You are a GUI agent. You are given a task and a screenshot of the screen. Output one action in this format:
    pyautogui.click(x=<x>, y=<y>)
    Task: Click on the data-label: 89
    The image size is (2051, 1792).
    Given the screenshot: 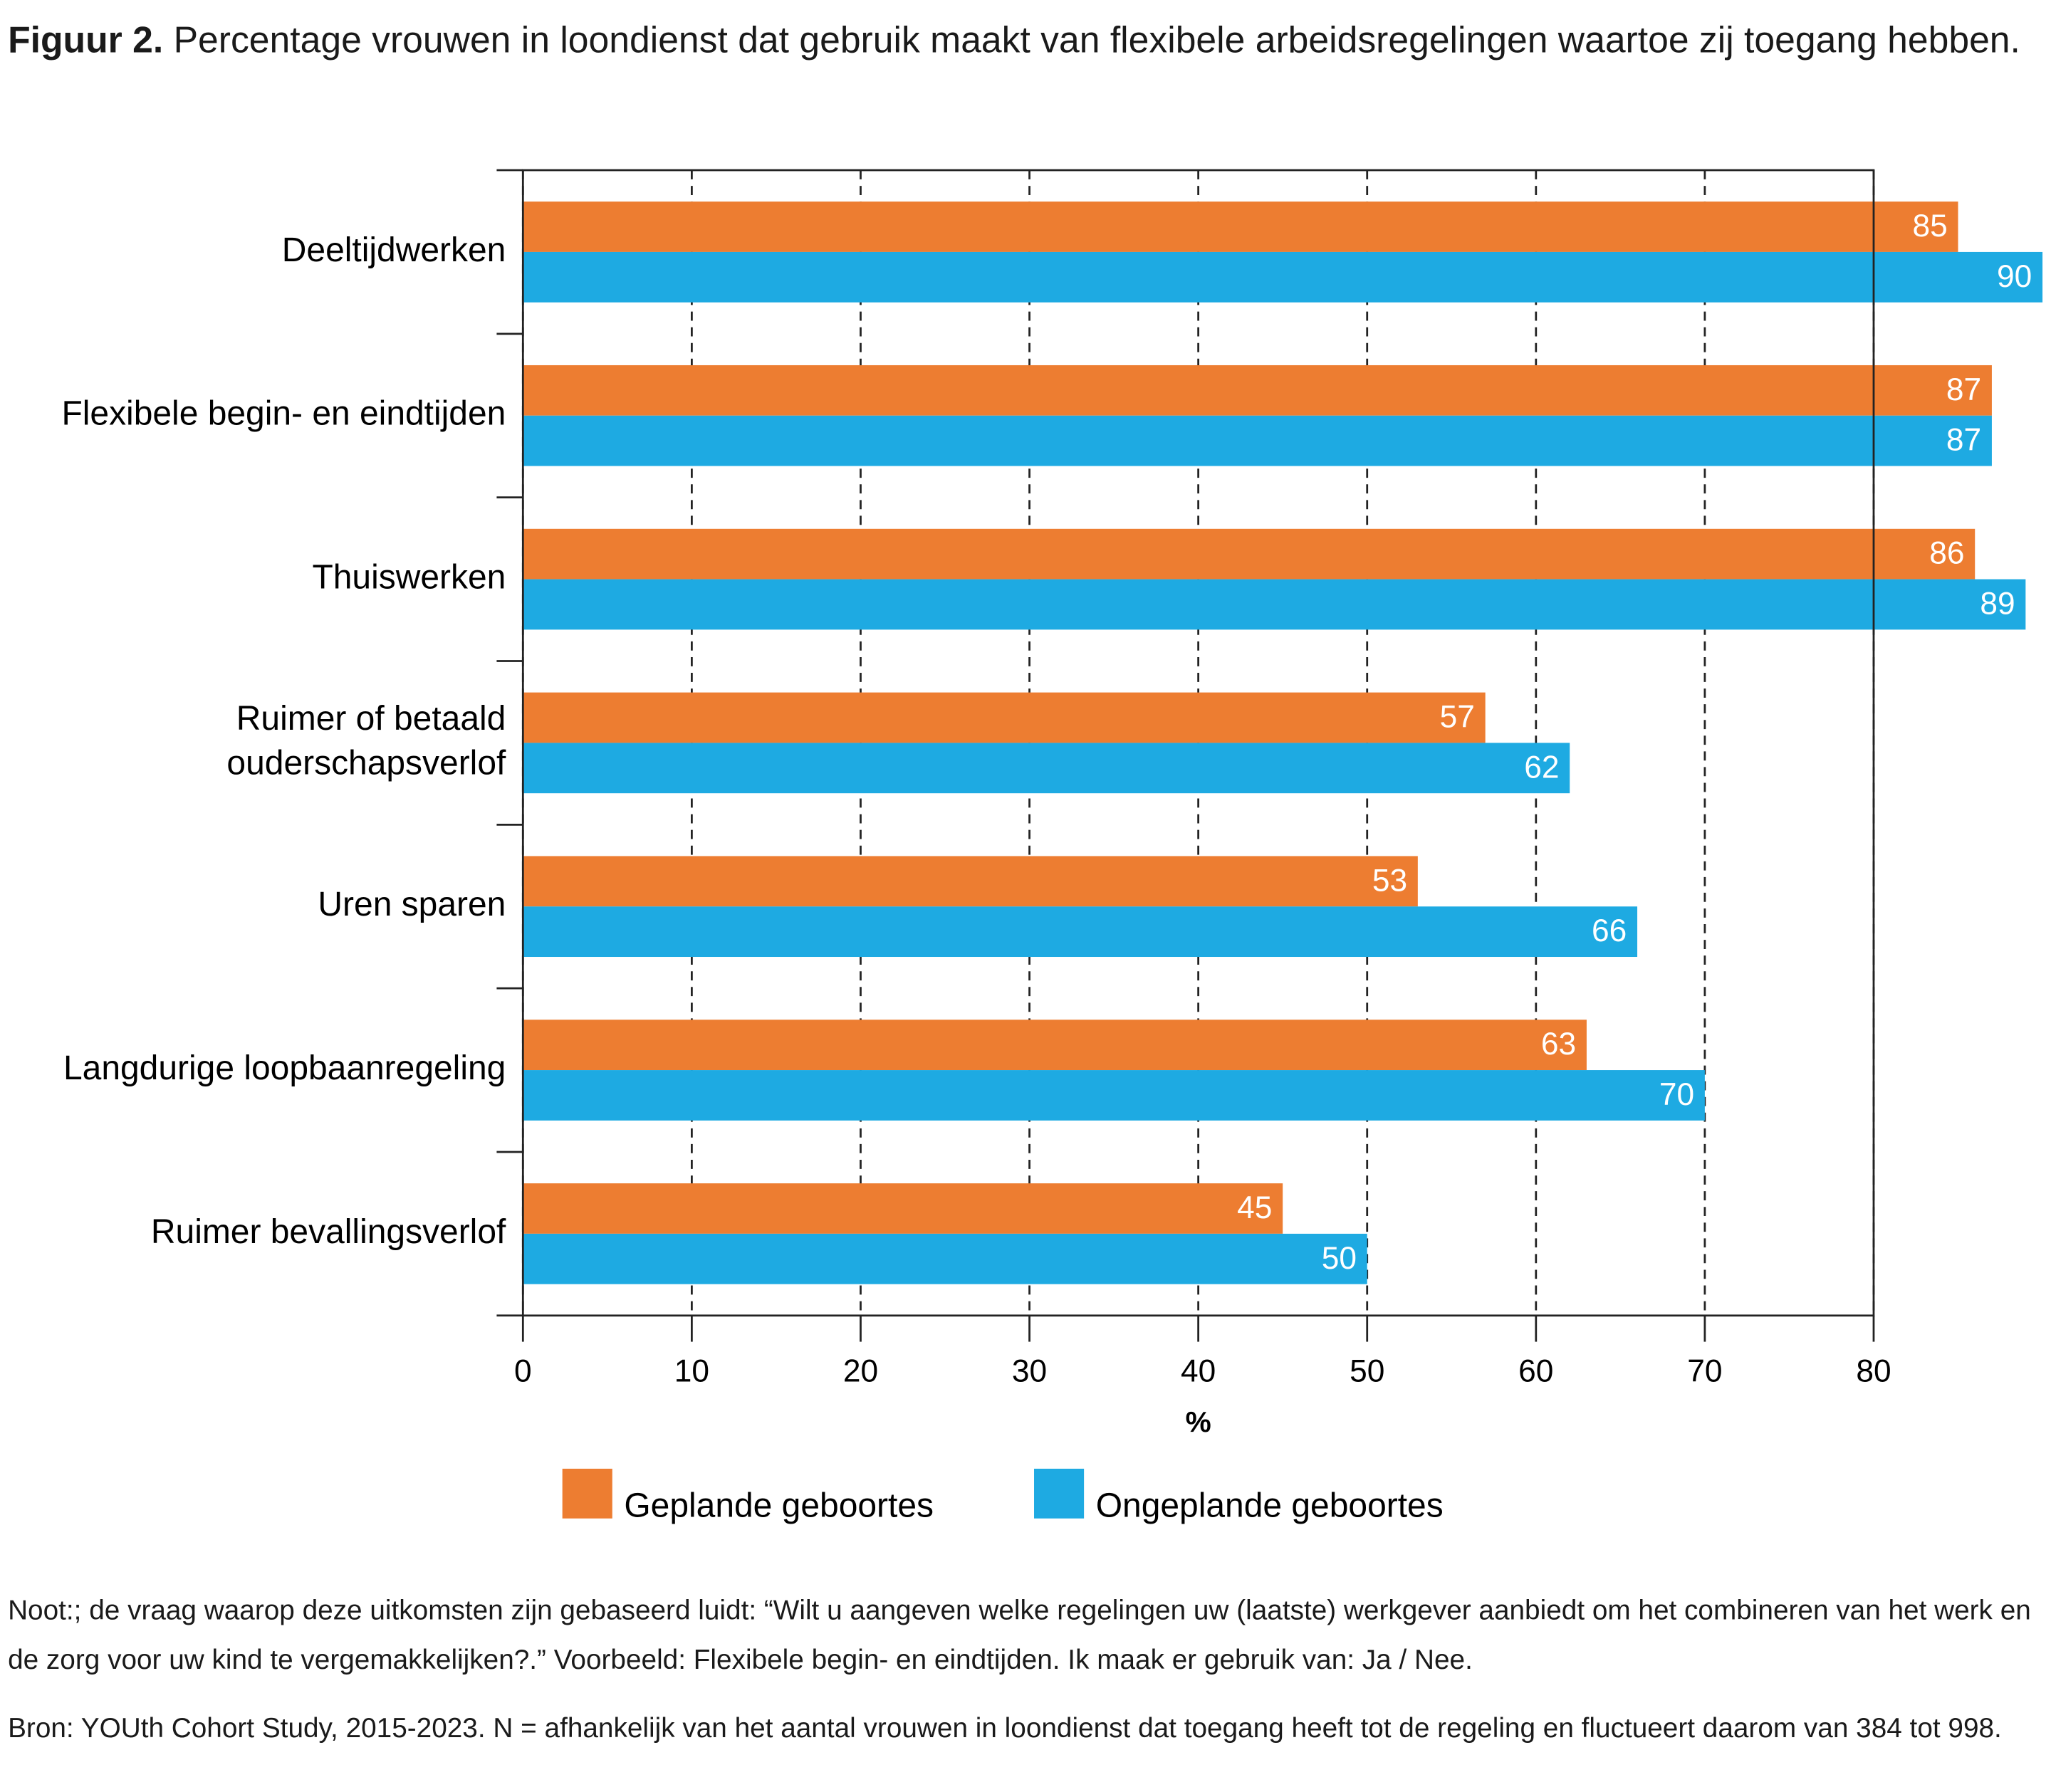 What is the action you would take?
    pyautogui.click(x=1997, y=604)
    